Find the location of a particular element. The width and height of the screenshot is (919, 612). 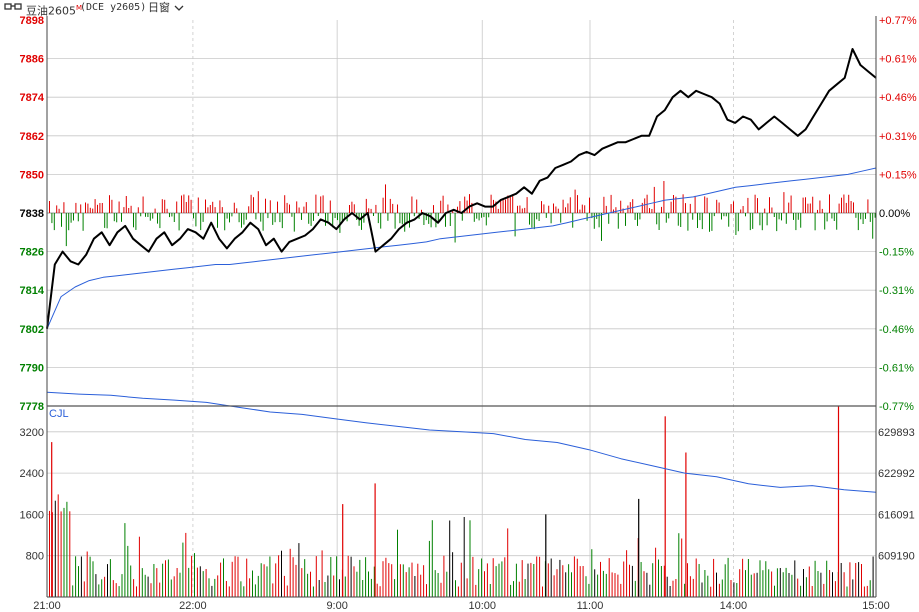

percent-tick-label: 0.00% is located at coordinates (894, 214).